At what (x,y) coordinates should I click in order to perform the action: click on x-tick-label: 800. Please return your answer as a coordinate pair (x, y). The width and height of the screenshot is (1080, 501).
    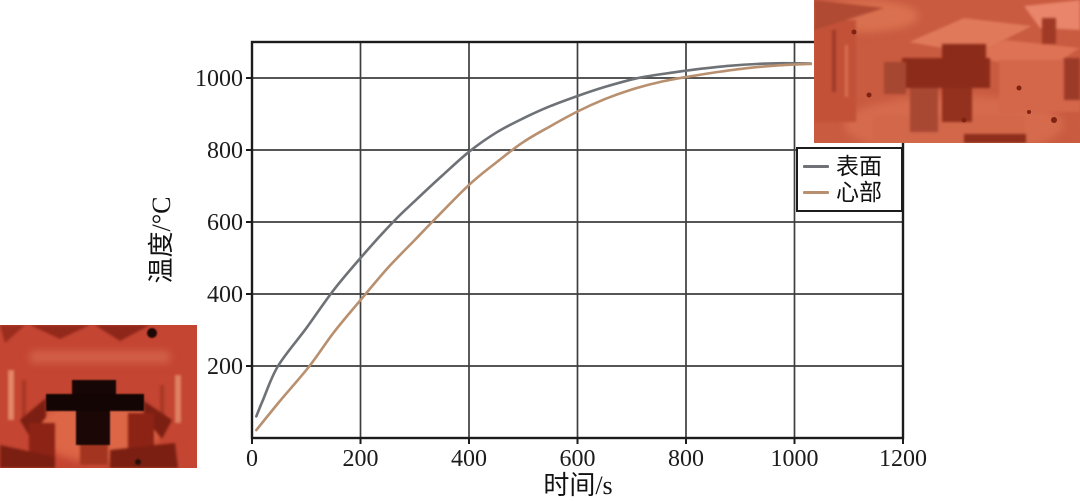
    Looking at the image, I should click on (686, 459).